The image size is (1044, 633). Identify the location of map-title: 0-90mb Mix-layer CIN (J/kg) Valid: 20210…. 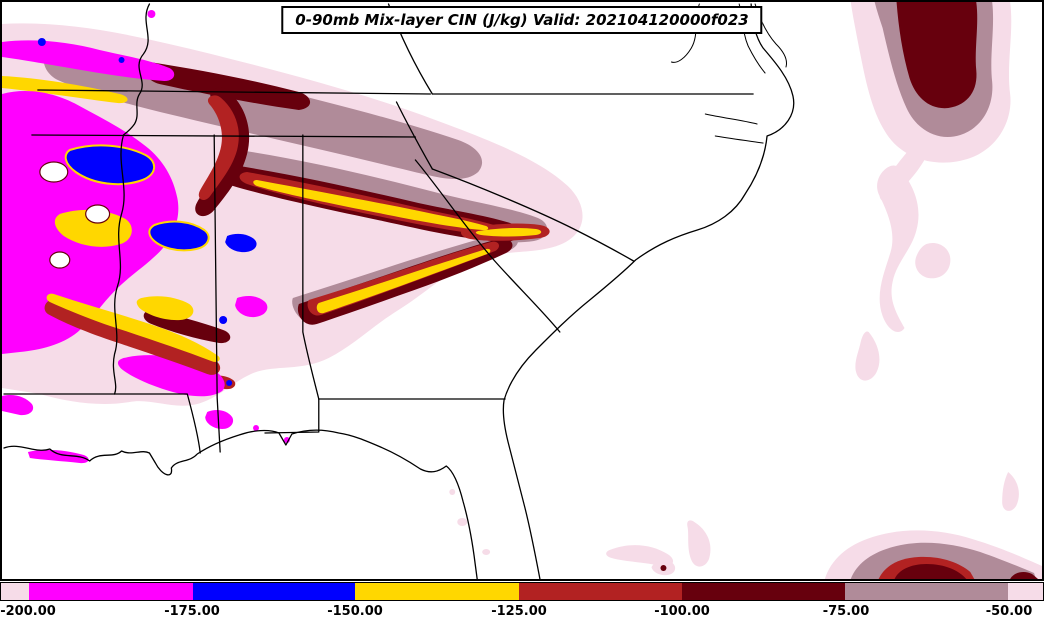
(522, 20).